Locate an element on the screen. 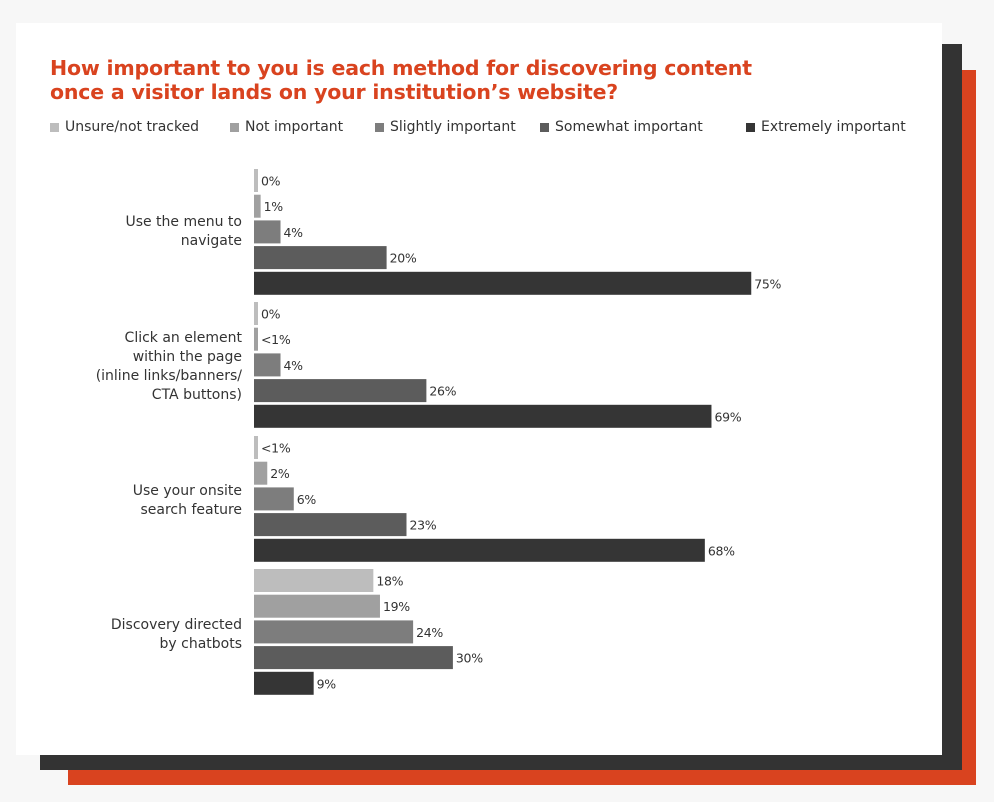  data-label: 68% is located at coordinates (721, 550).